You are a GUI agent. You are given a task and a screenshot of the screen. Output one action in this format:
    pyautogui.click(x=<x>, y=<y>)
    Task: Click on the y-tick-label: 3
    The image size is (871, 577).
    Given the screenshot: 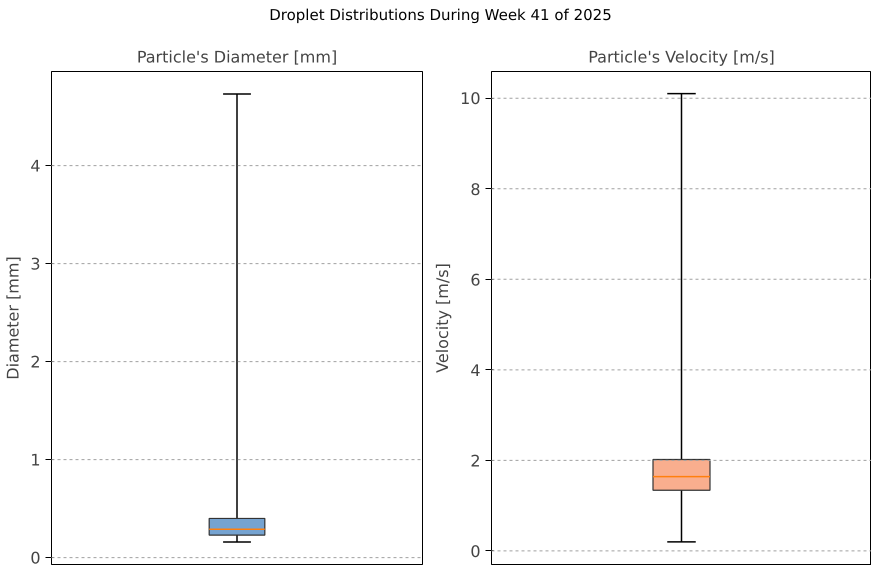 What is the action you would take?
    pyautogui.click(x=35, y=264)
    